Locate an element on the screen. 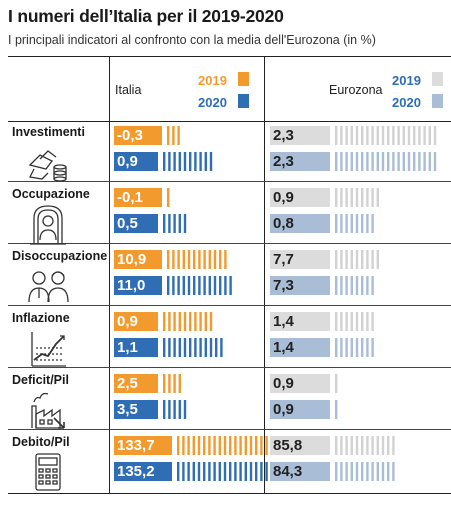  value-label: -0,3 is located at coordinates (138, 135).